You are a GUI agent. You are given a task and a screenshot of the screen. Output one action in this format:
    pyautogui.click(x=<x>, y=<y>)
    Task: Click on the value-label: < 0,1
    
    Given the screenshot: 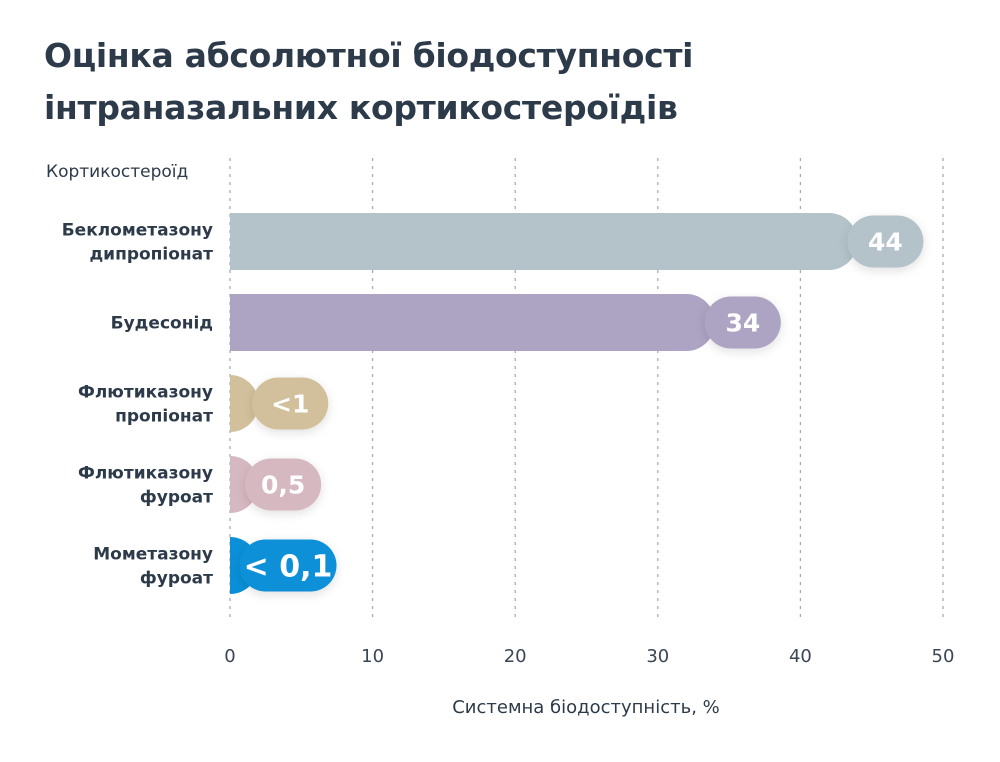 What is the action you would take?
    pyautogui.click(x=288, y=566)
    